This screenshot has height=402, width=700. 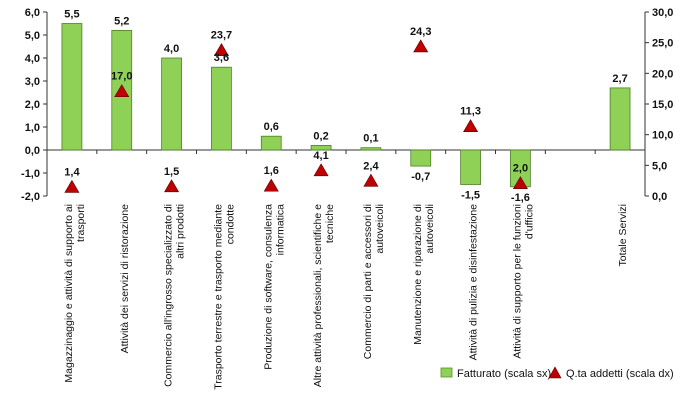 I want to click on legend-label-fatturato: Fatturato (scala sx), so click(x=504, y=374).